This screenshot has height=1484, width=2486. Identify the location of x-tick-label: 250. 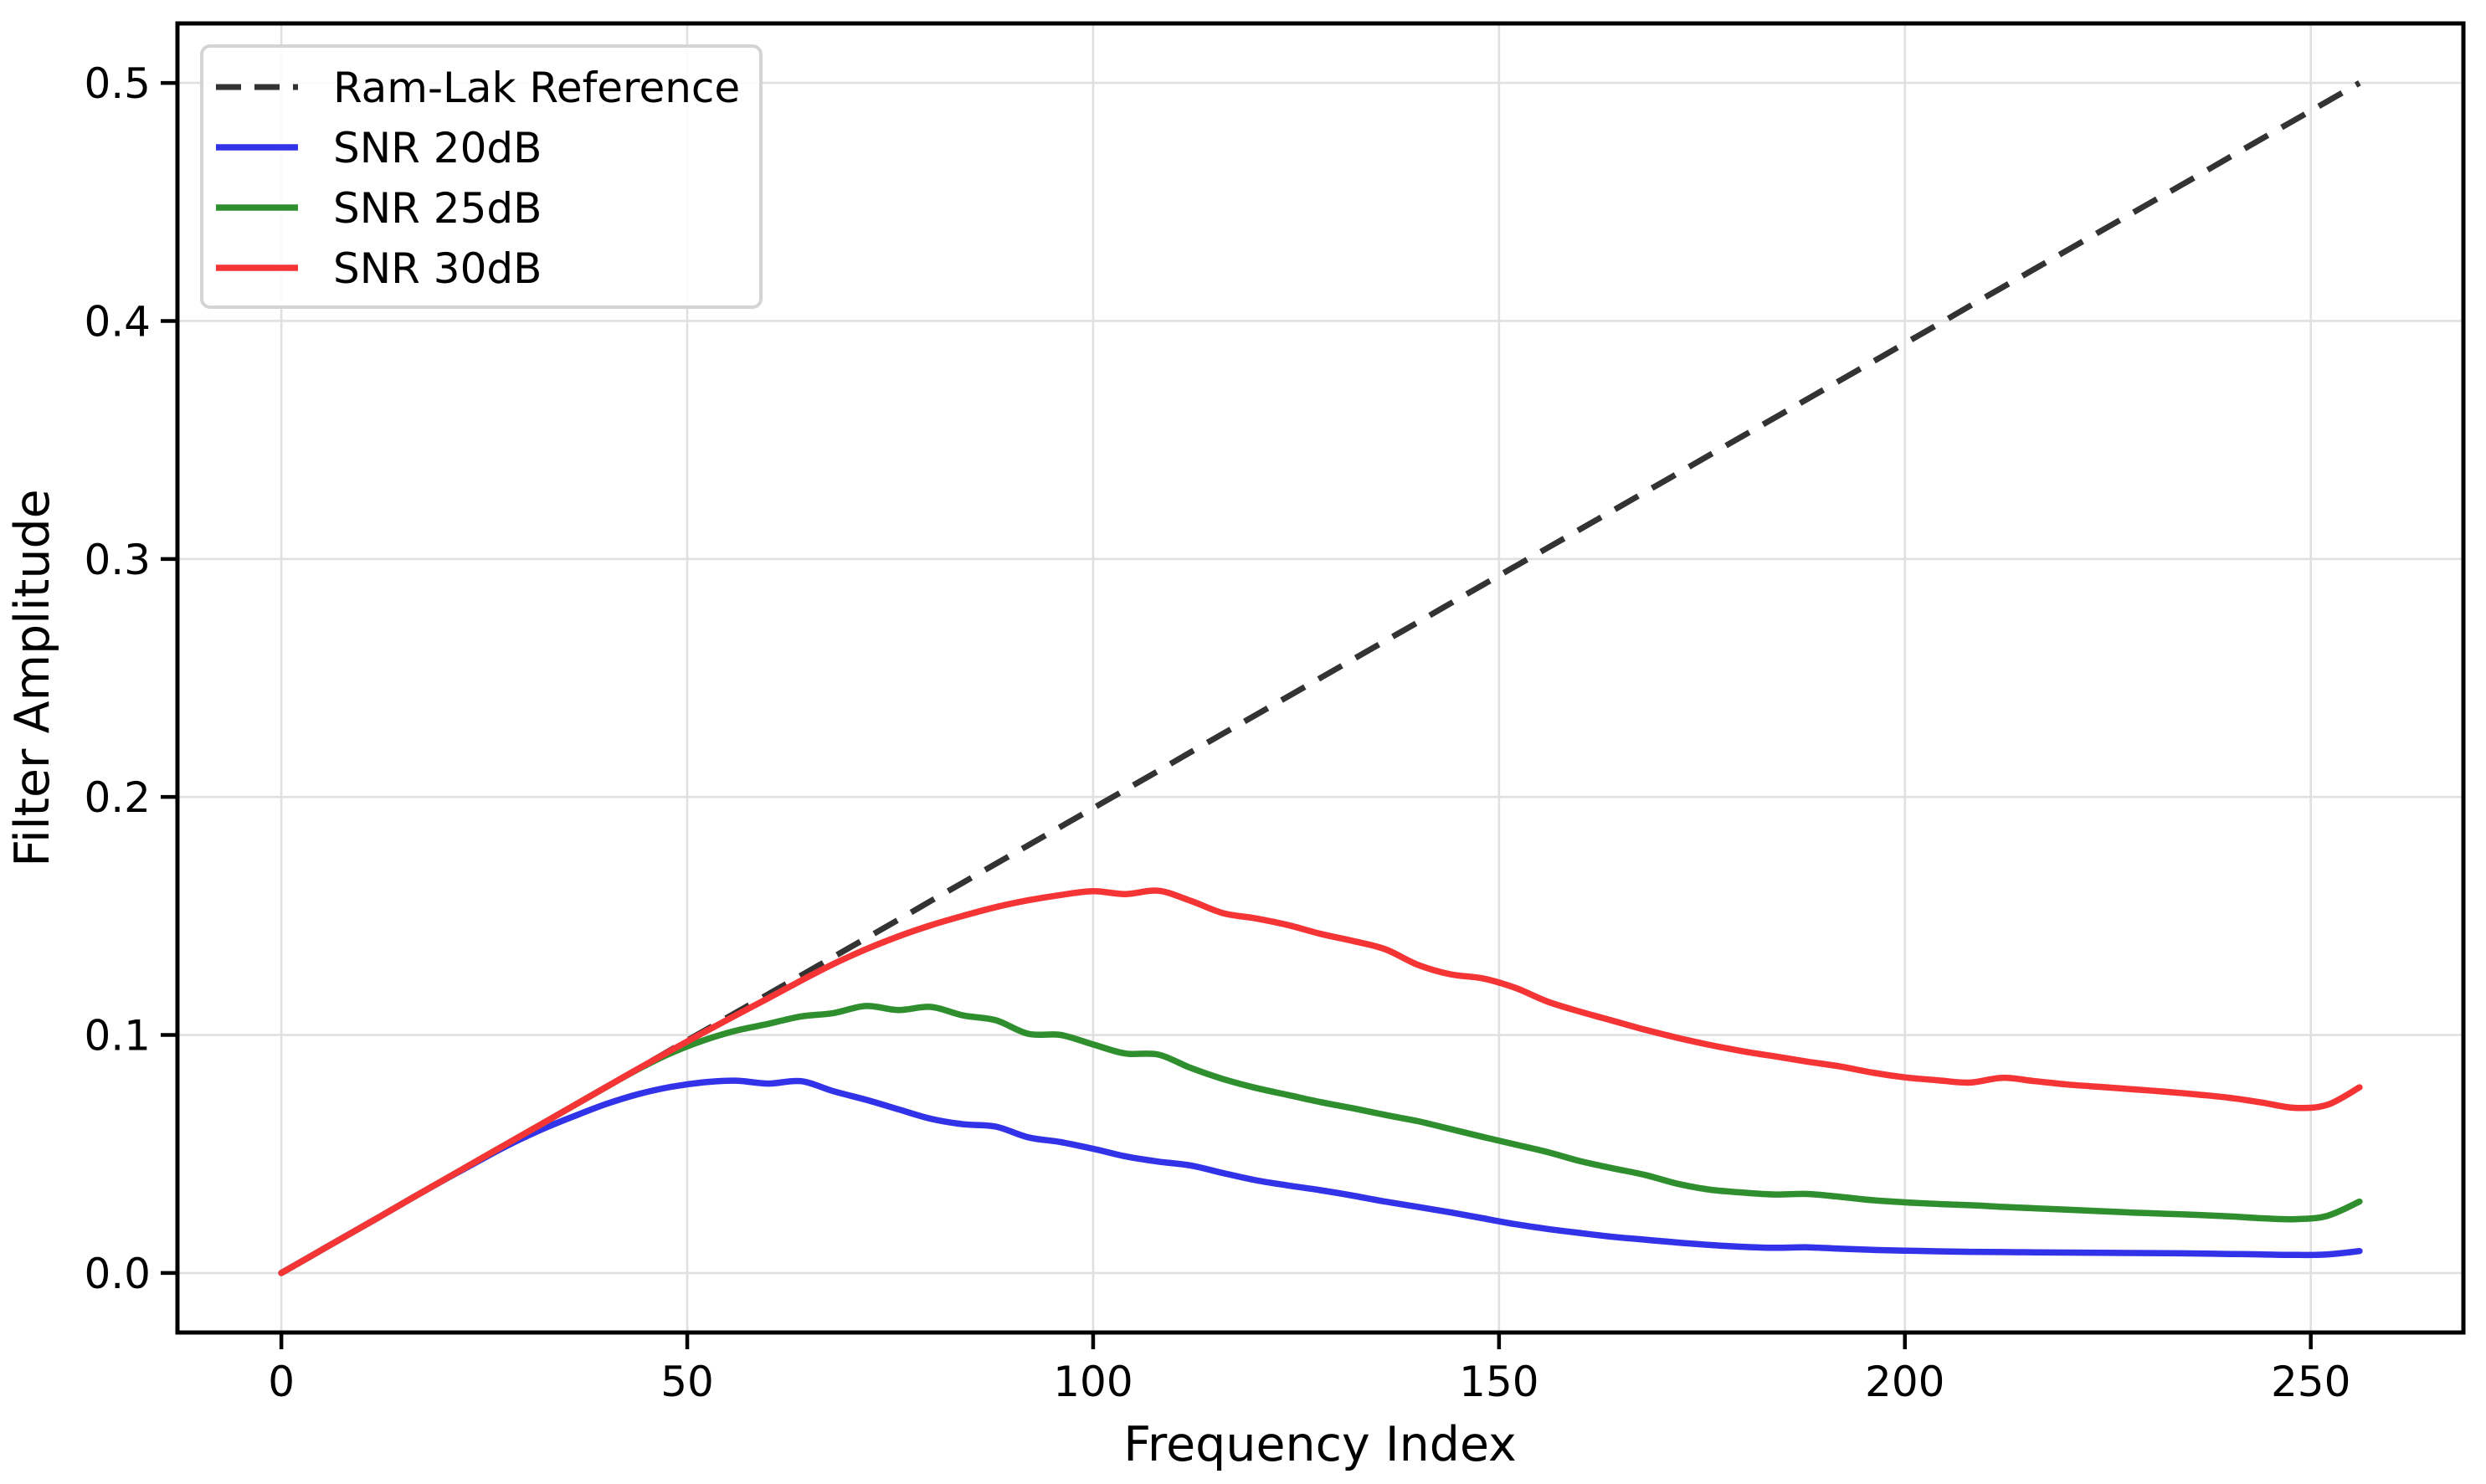
(2310, 1382).